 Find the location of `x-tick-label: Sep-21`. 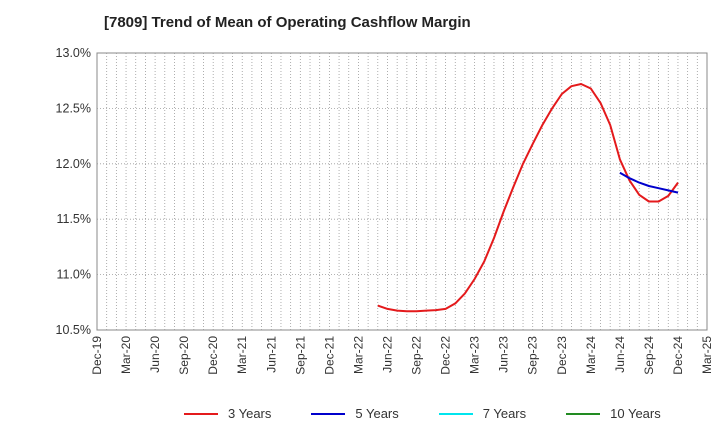

x-tick-label: Sep-21 is located at coordinates (300, 355).